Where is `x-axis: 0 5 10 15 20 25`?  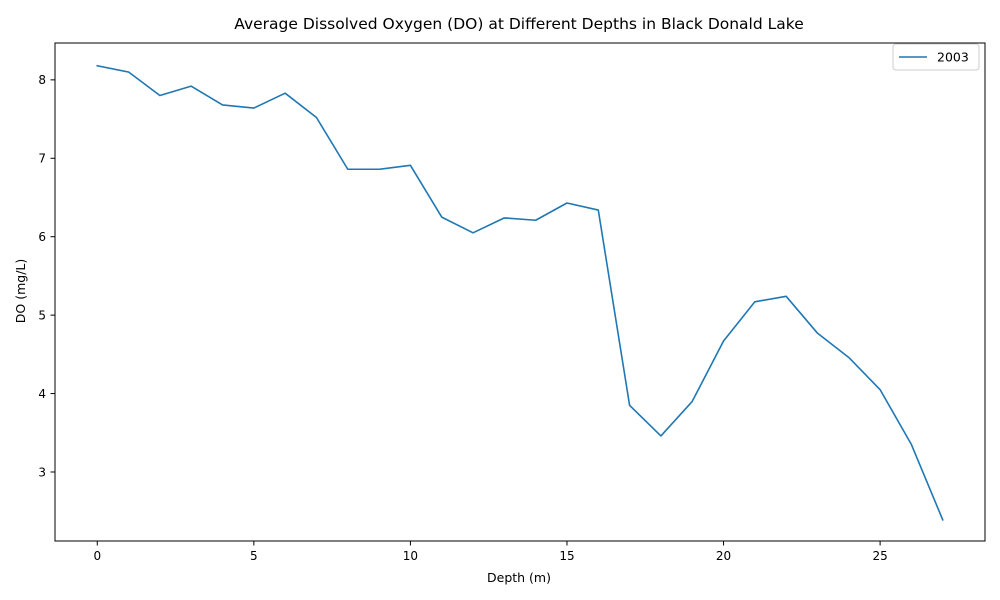
x-axis: 0 5 10 15 20 25 is located at coordinates (490, 552).